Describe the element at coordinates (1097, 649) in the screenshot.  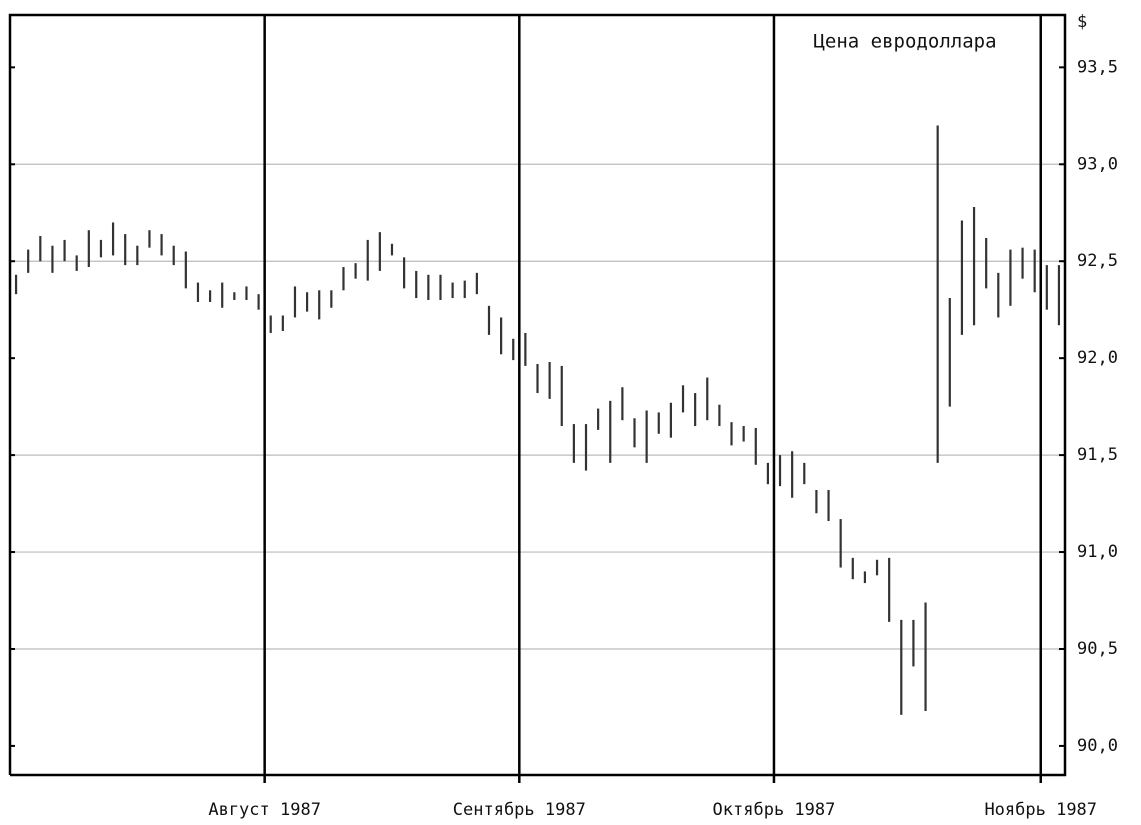
I see `y-tick-label: 90,5` at that location.